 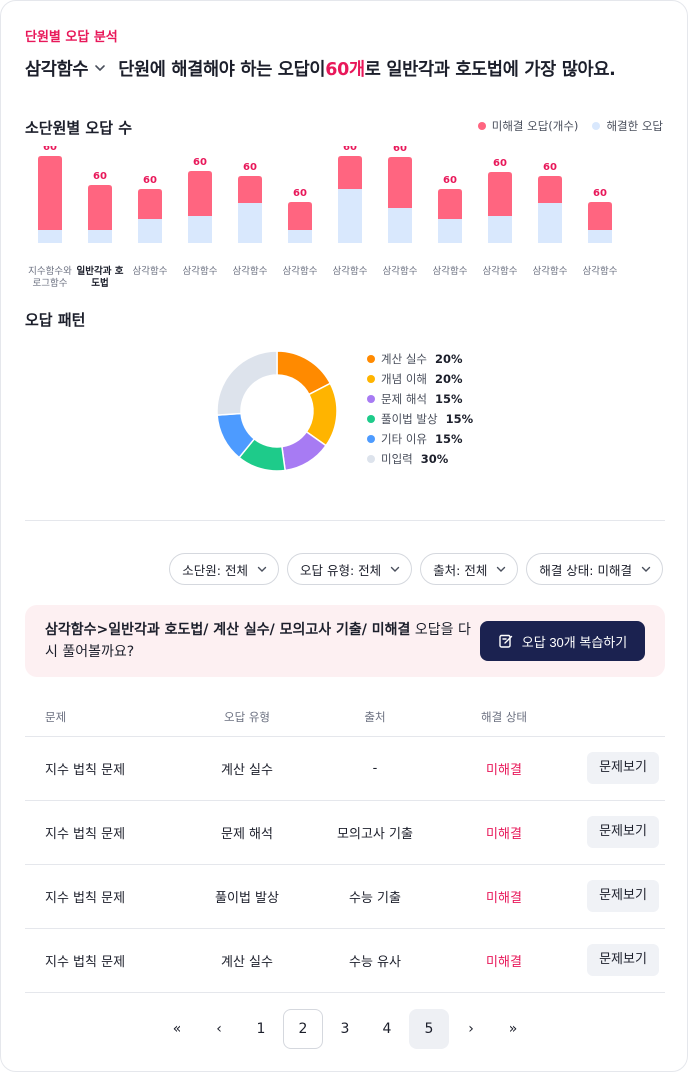 I want to click on donut-chart, so click(x=277, y=411).